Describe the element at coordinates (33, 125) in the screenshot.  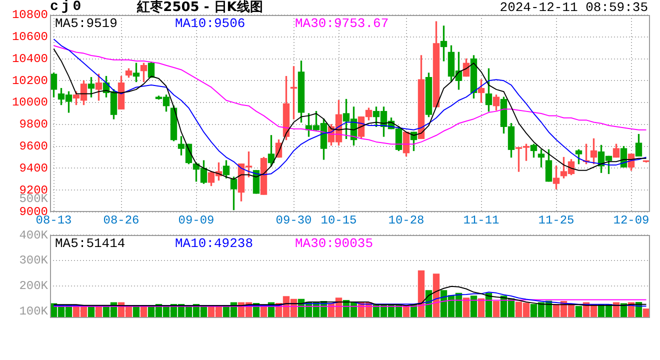
I see `y-tick-label: 9800` at that location.